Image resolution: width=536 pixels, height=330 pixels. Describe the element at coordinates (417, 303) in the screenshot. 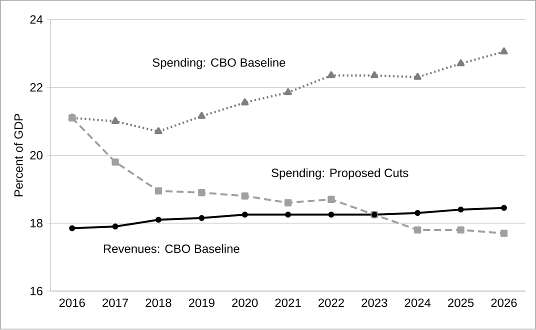

I see `x-tick-label: 2024` at that location.